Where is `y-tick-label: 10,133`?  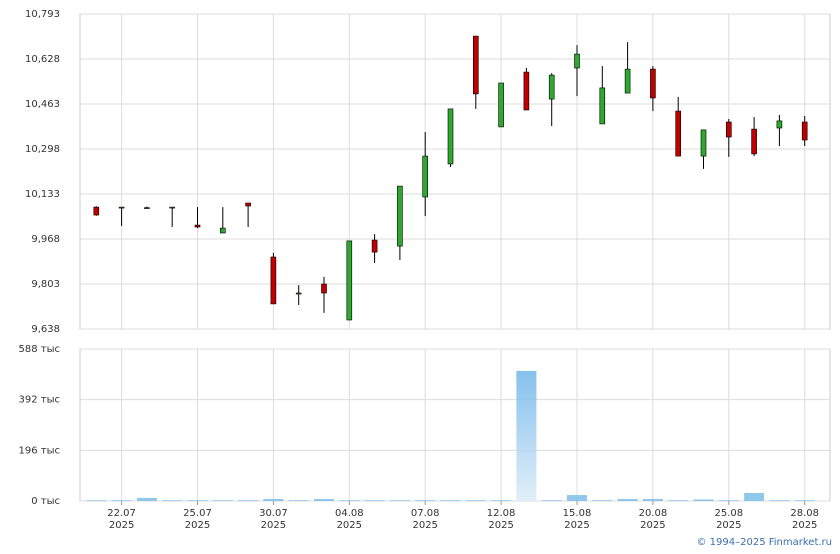 y-tick-label: 10,133 is located at coordinates (42, 194).